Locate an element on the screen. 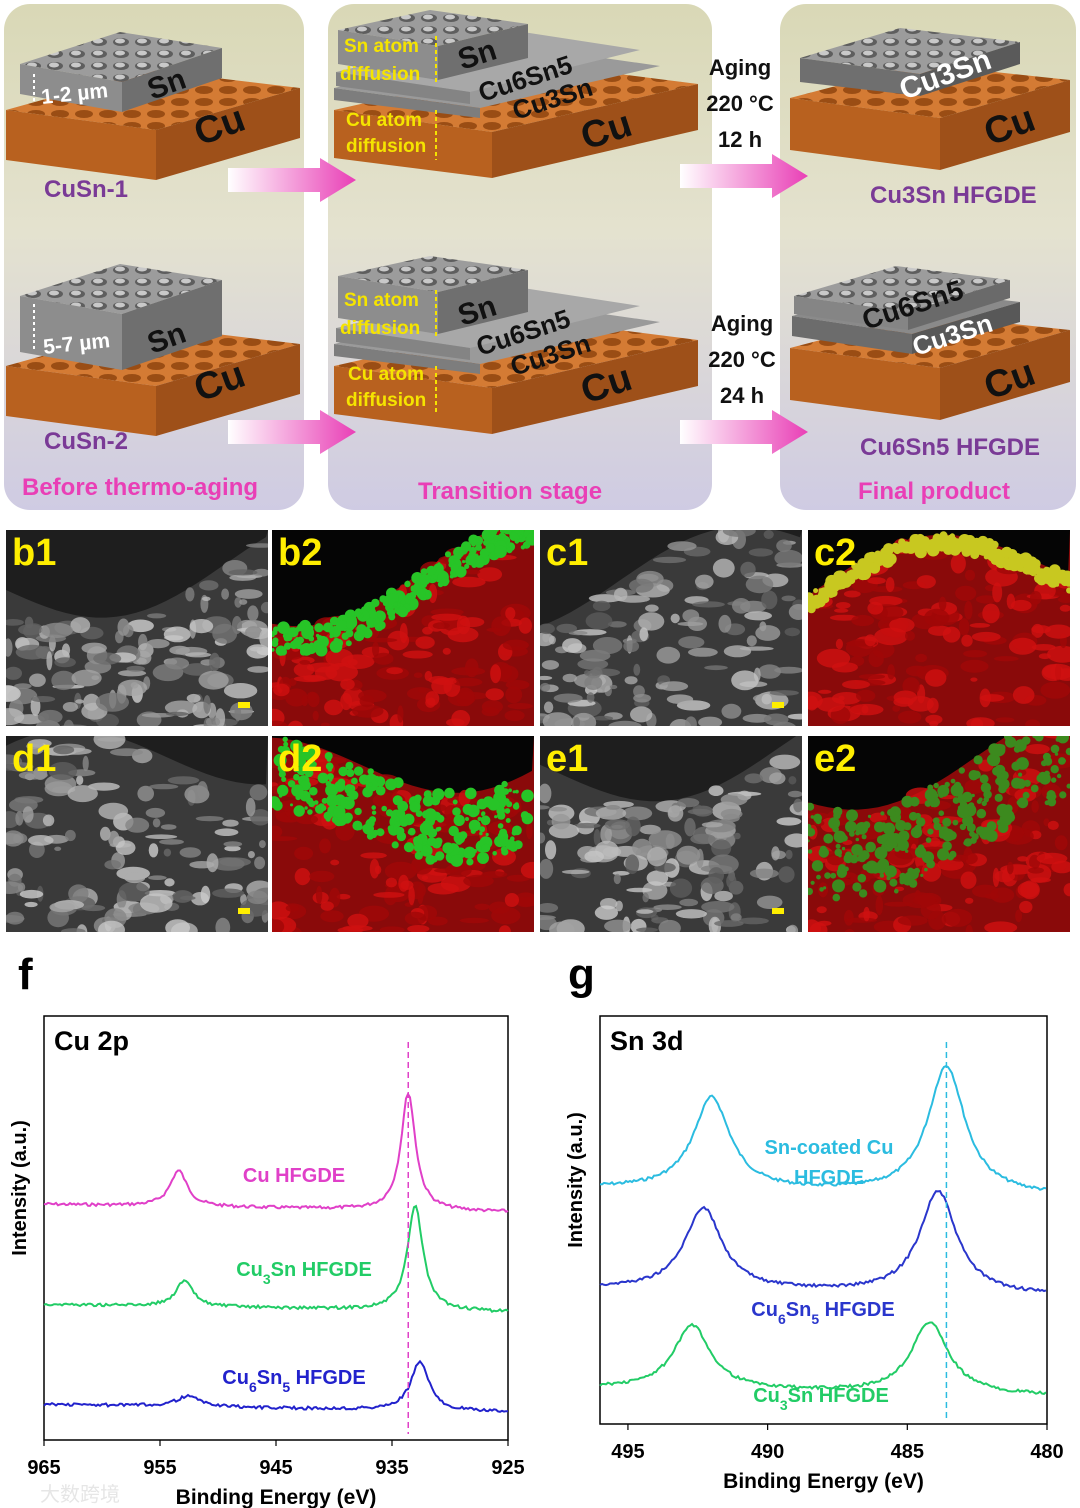 The image size is (1080, 1508). micrograph-label-e2: e2 is located at coordinates (835, 759).